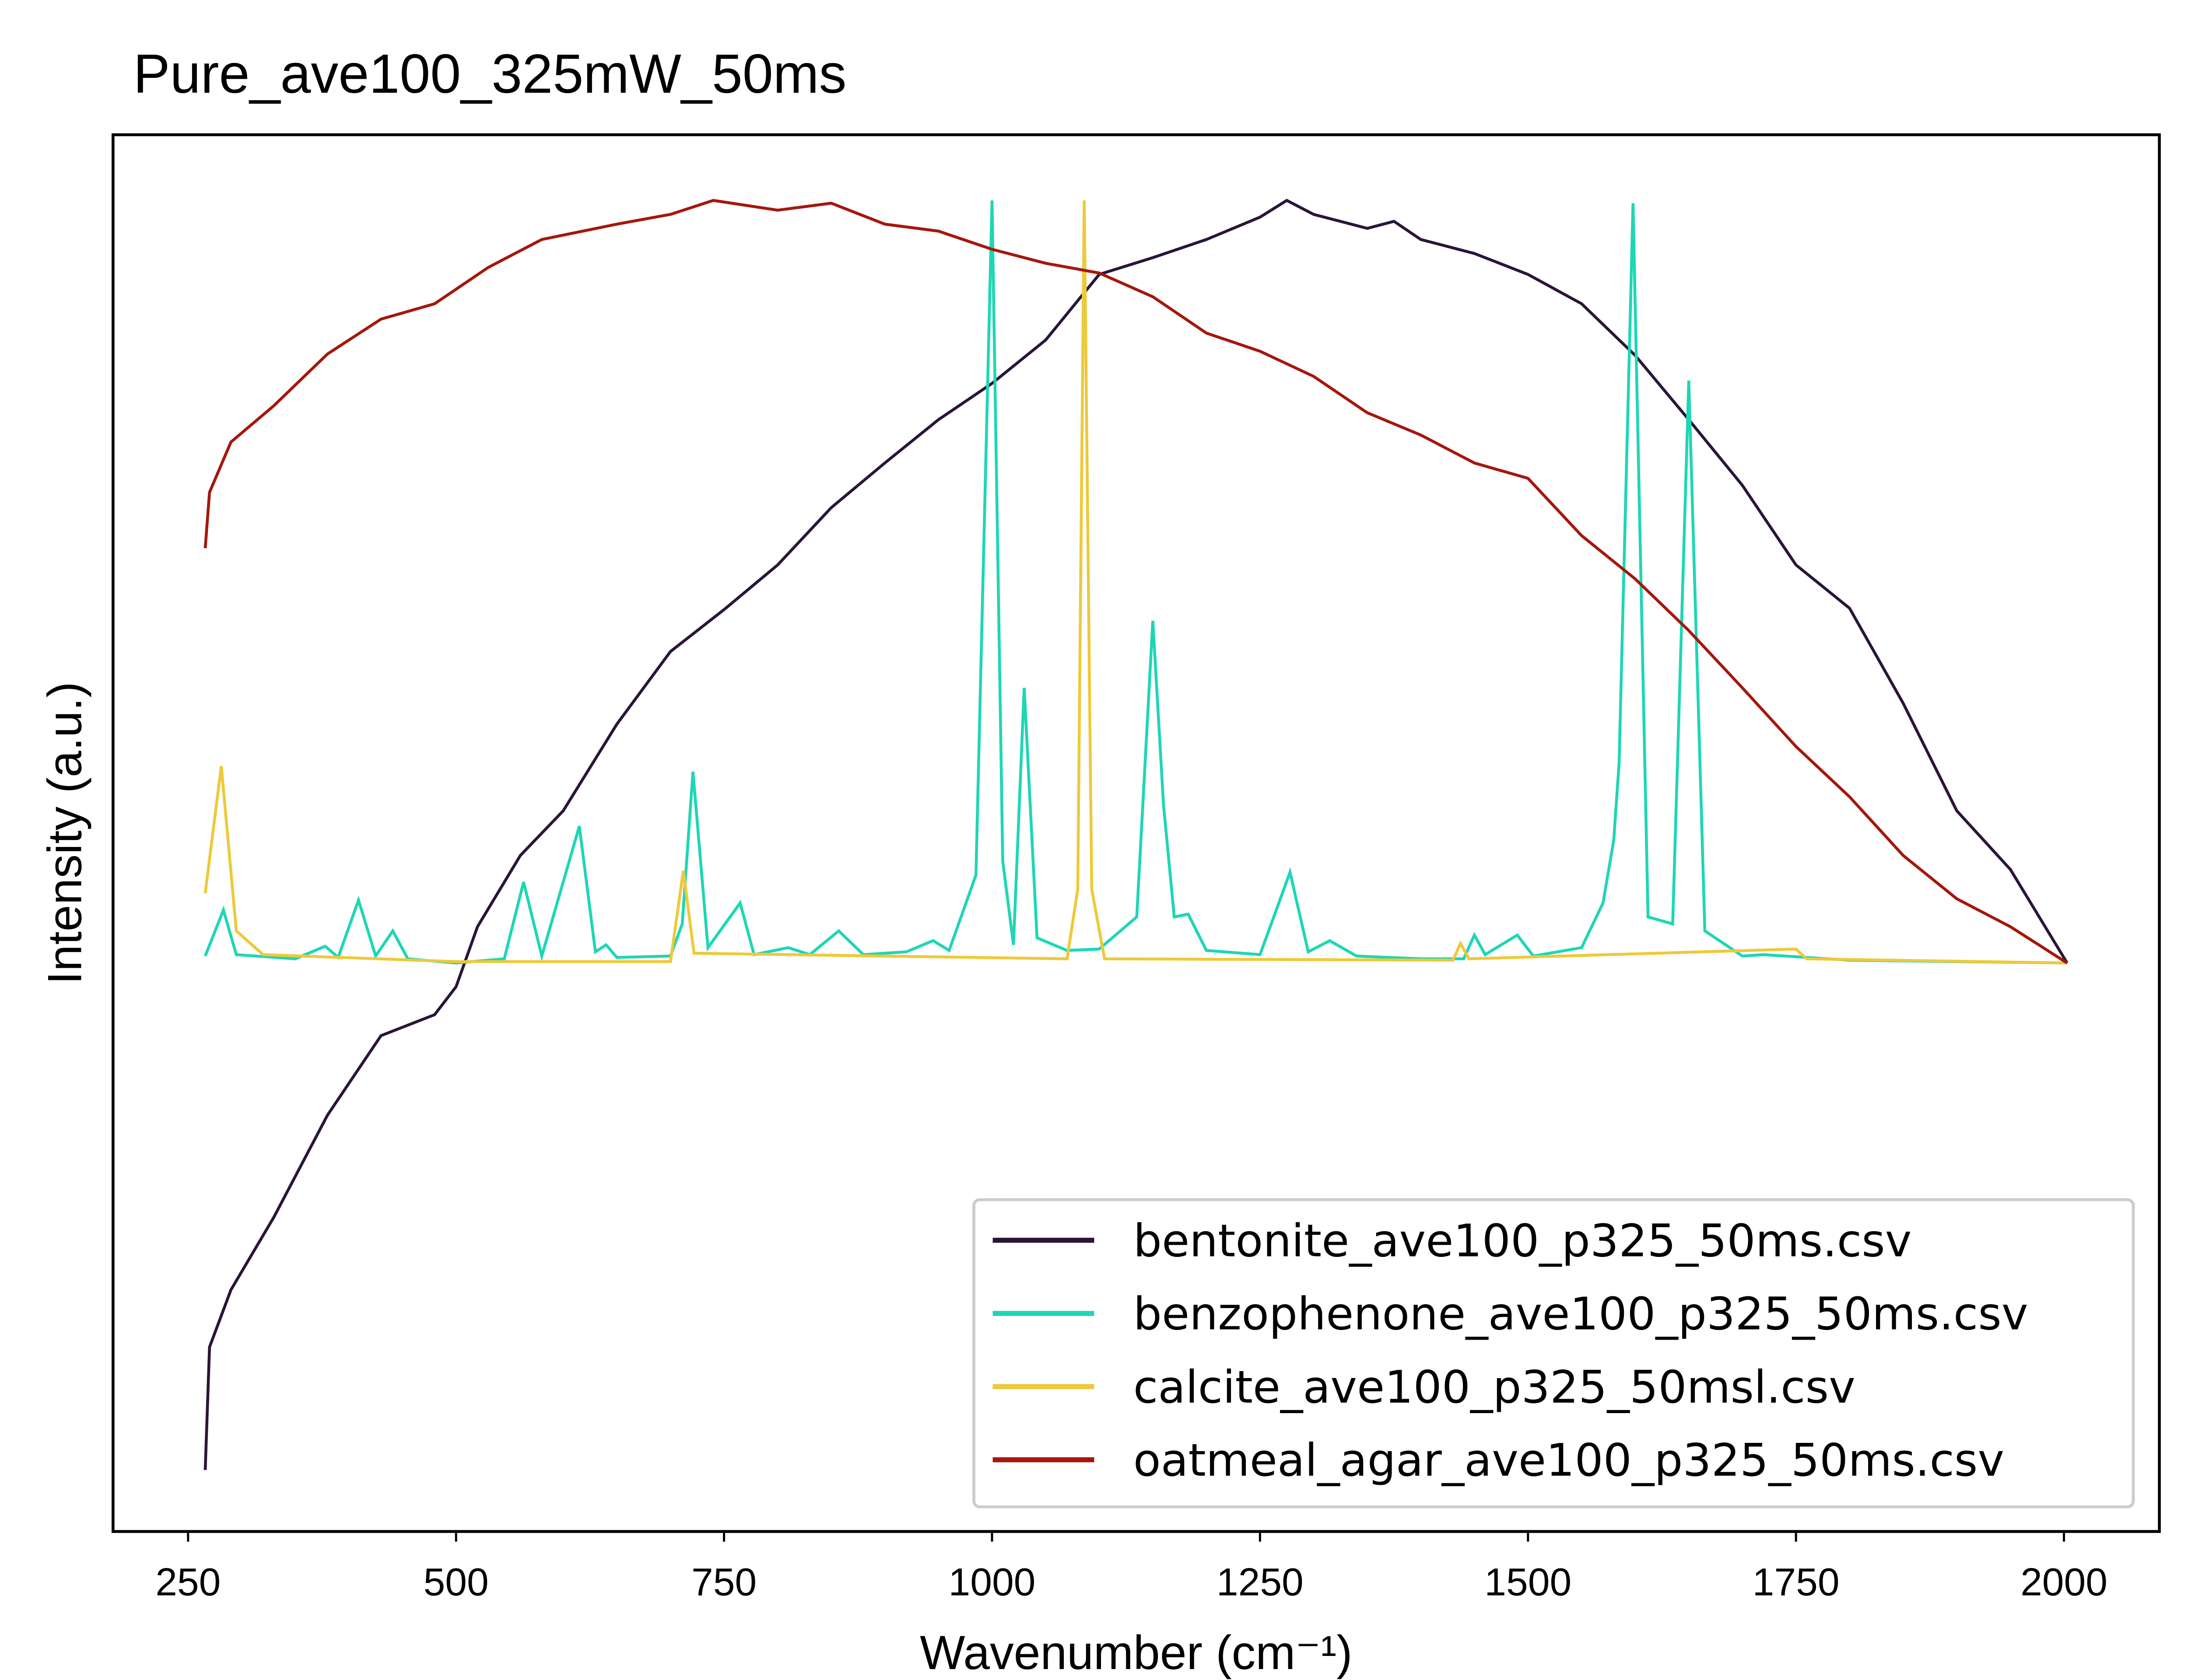  Describe the element at coordinates (992, 1581) in the screenshot. I see `x-tick-label: 1000` at that location.